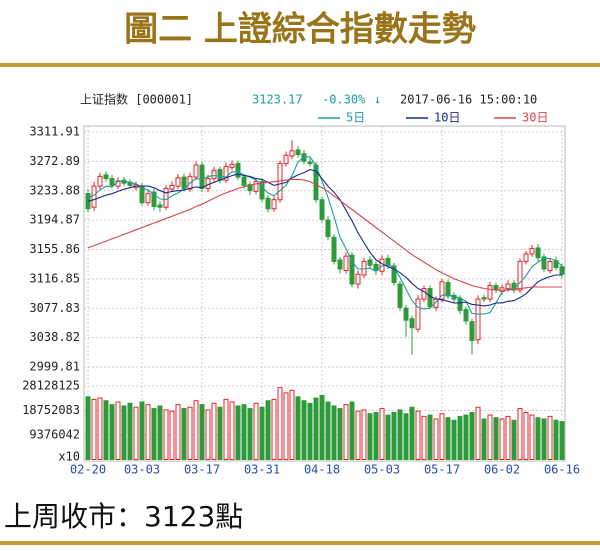 The width and height of the screenshot is (600, 551). Describe the element at coordinates (142, 470) in the screenshot. I see `x-tick-label: 03-03` at that location.